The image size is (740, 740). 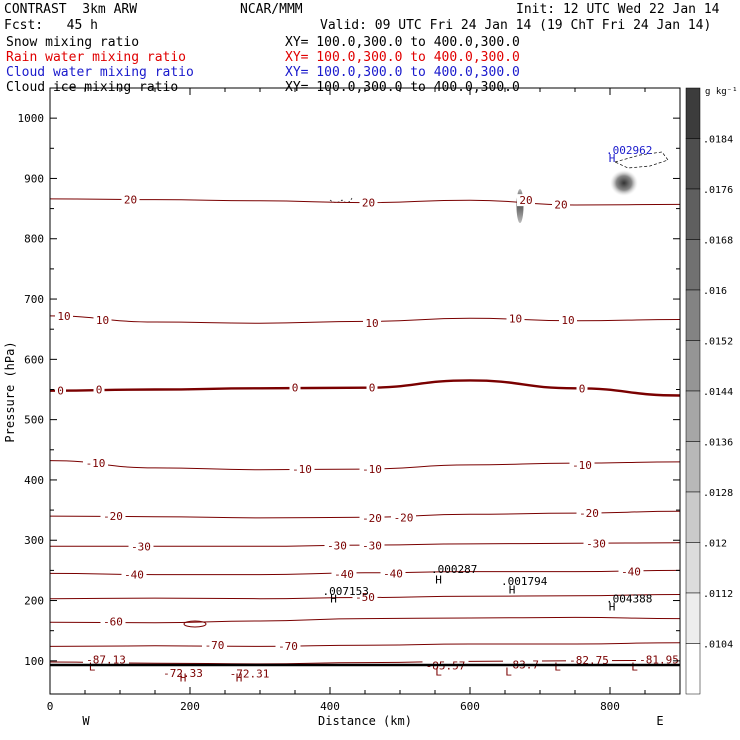 I want to click on maximum-value-label: .007153, so click(x=346, y=591).